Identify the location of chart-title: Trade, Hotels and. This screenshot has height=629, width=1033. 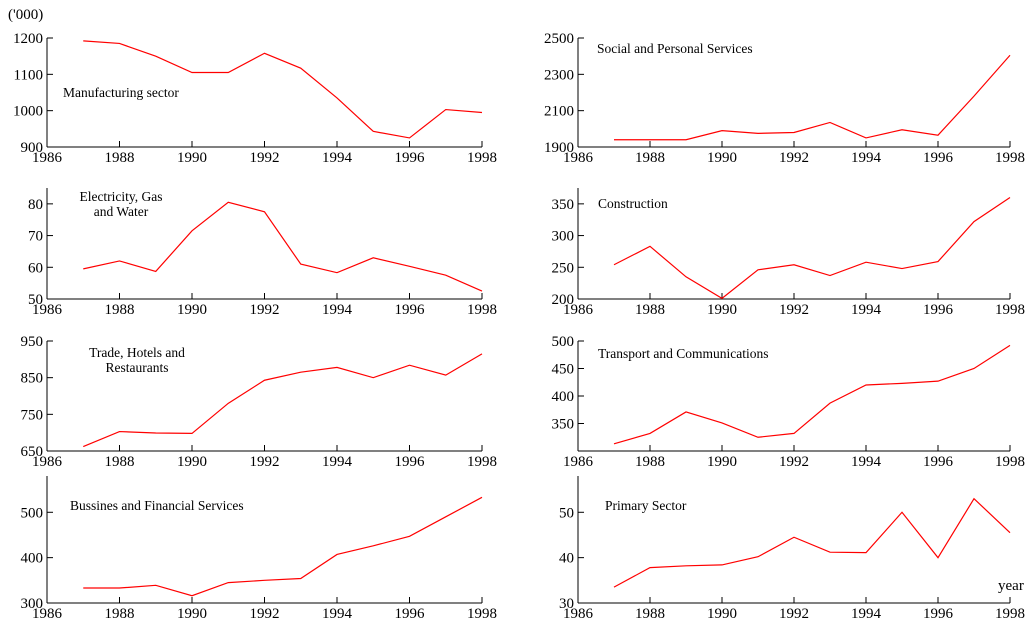
(137, 352).